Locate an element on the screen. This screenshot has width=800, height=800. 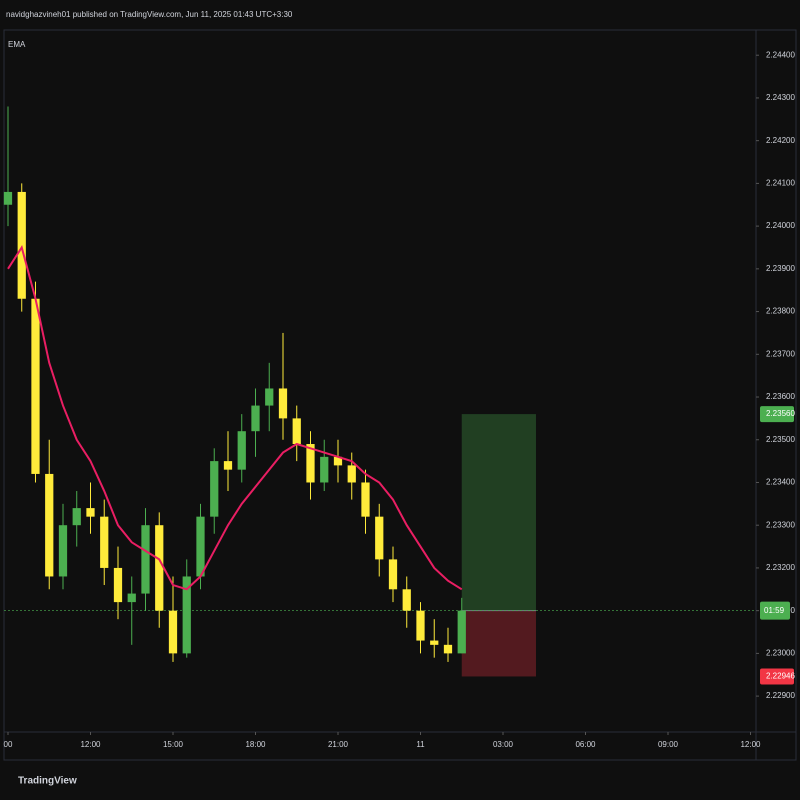
footer-brand: TradingView is located at coordinates (47, 781).